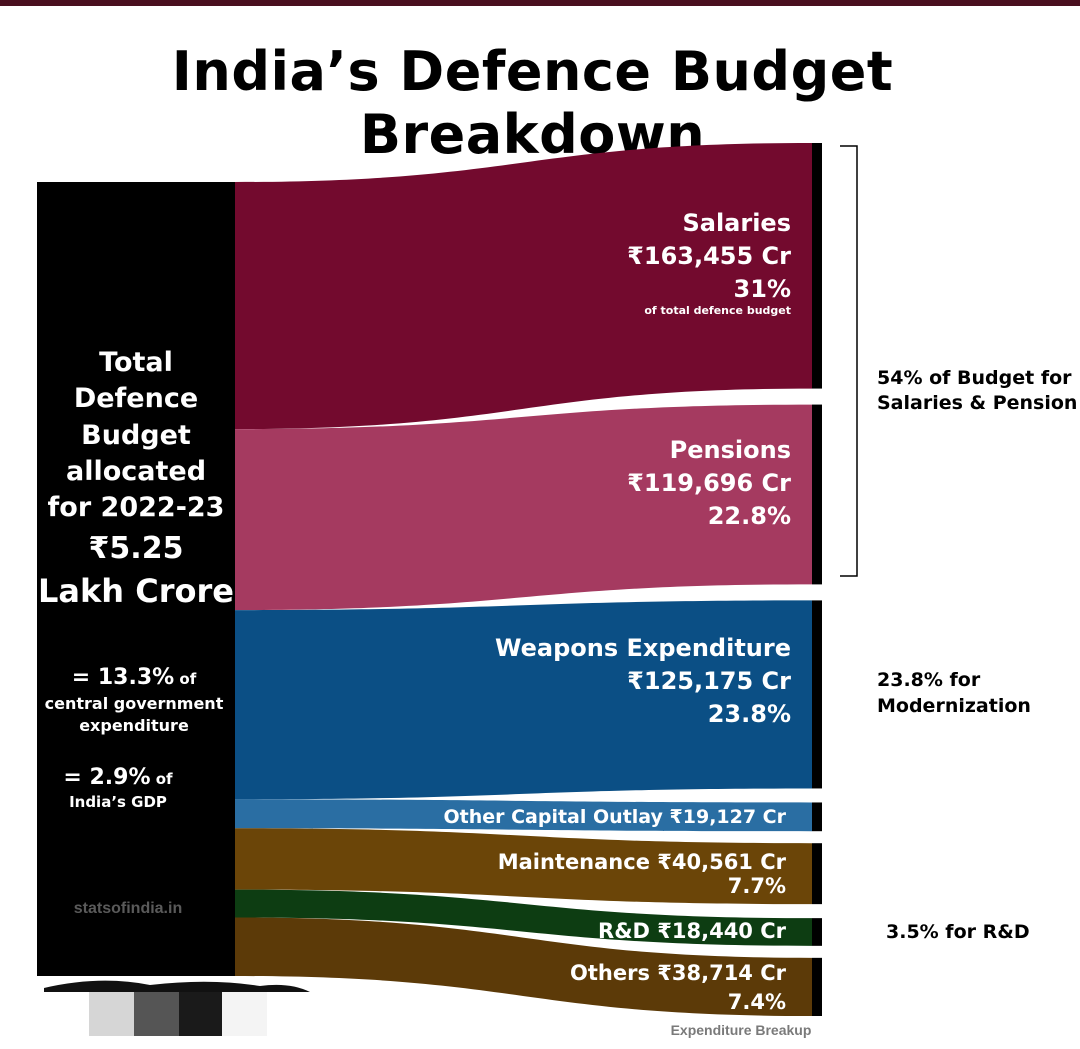  What do you see at coordinates (523, 507) in the screenshot?
I see `flow-band-pensions` at bounding box center [523, 507].